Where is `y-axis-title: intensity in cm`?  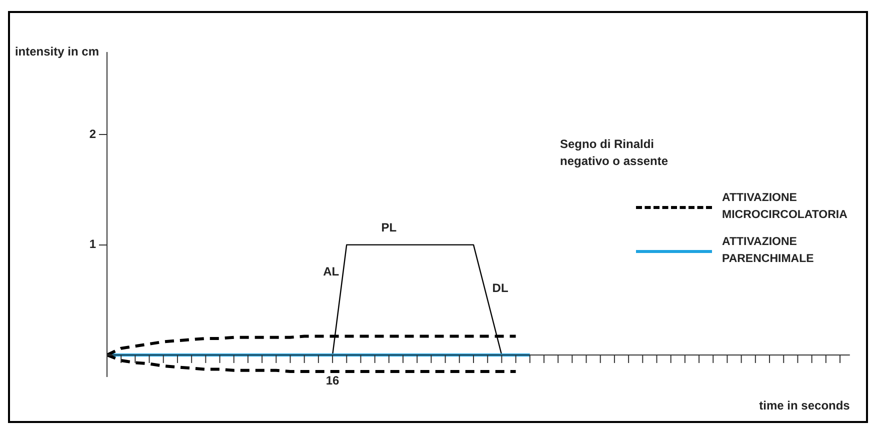 y-axis-title: intensity in cm is located at coordinates (56, 51).